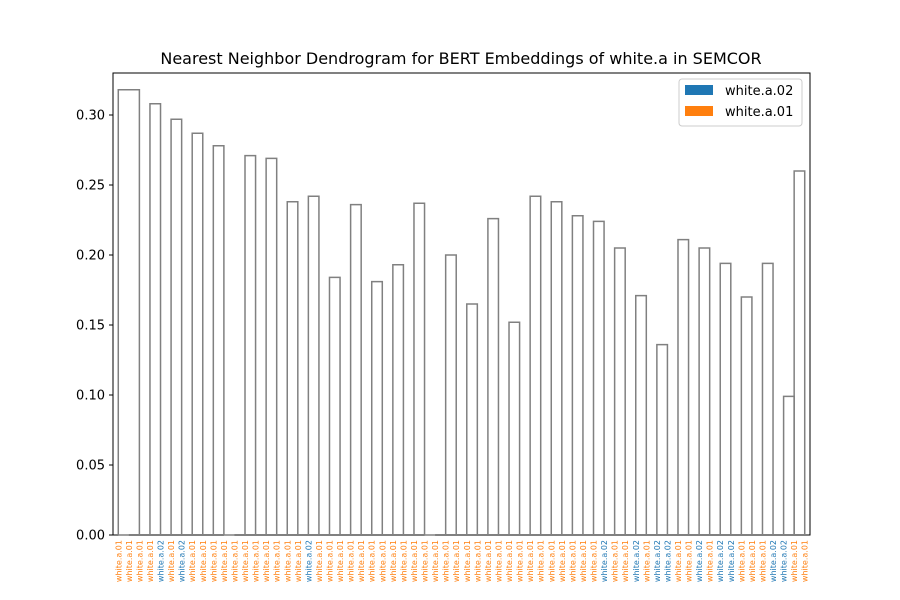 The image size is (900, 600). What do you see at coordinates (90, 536) in the screenshot?
I see `y-tick-label: 0.00` at bounding box center [90, 536].